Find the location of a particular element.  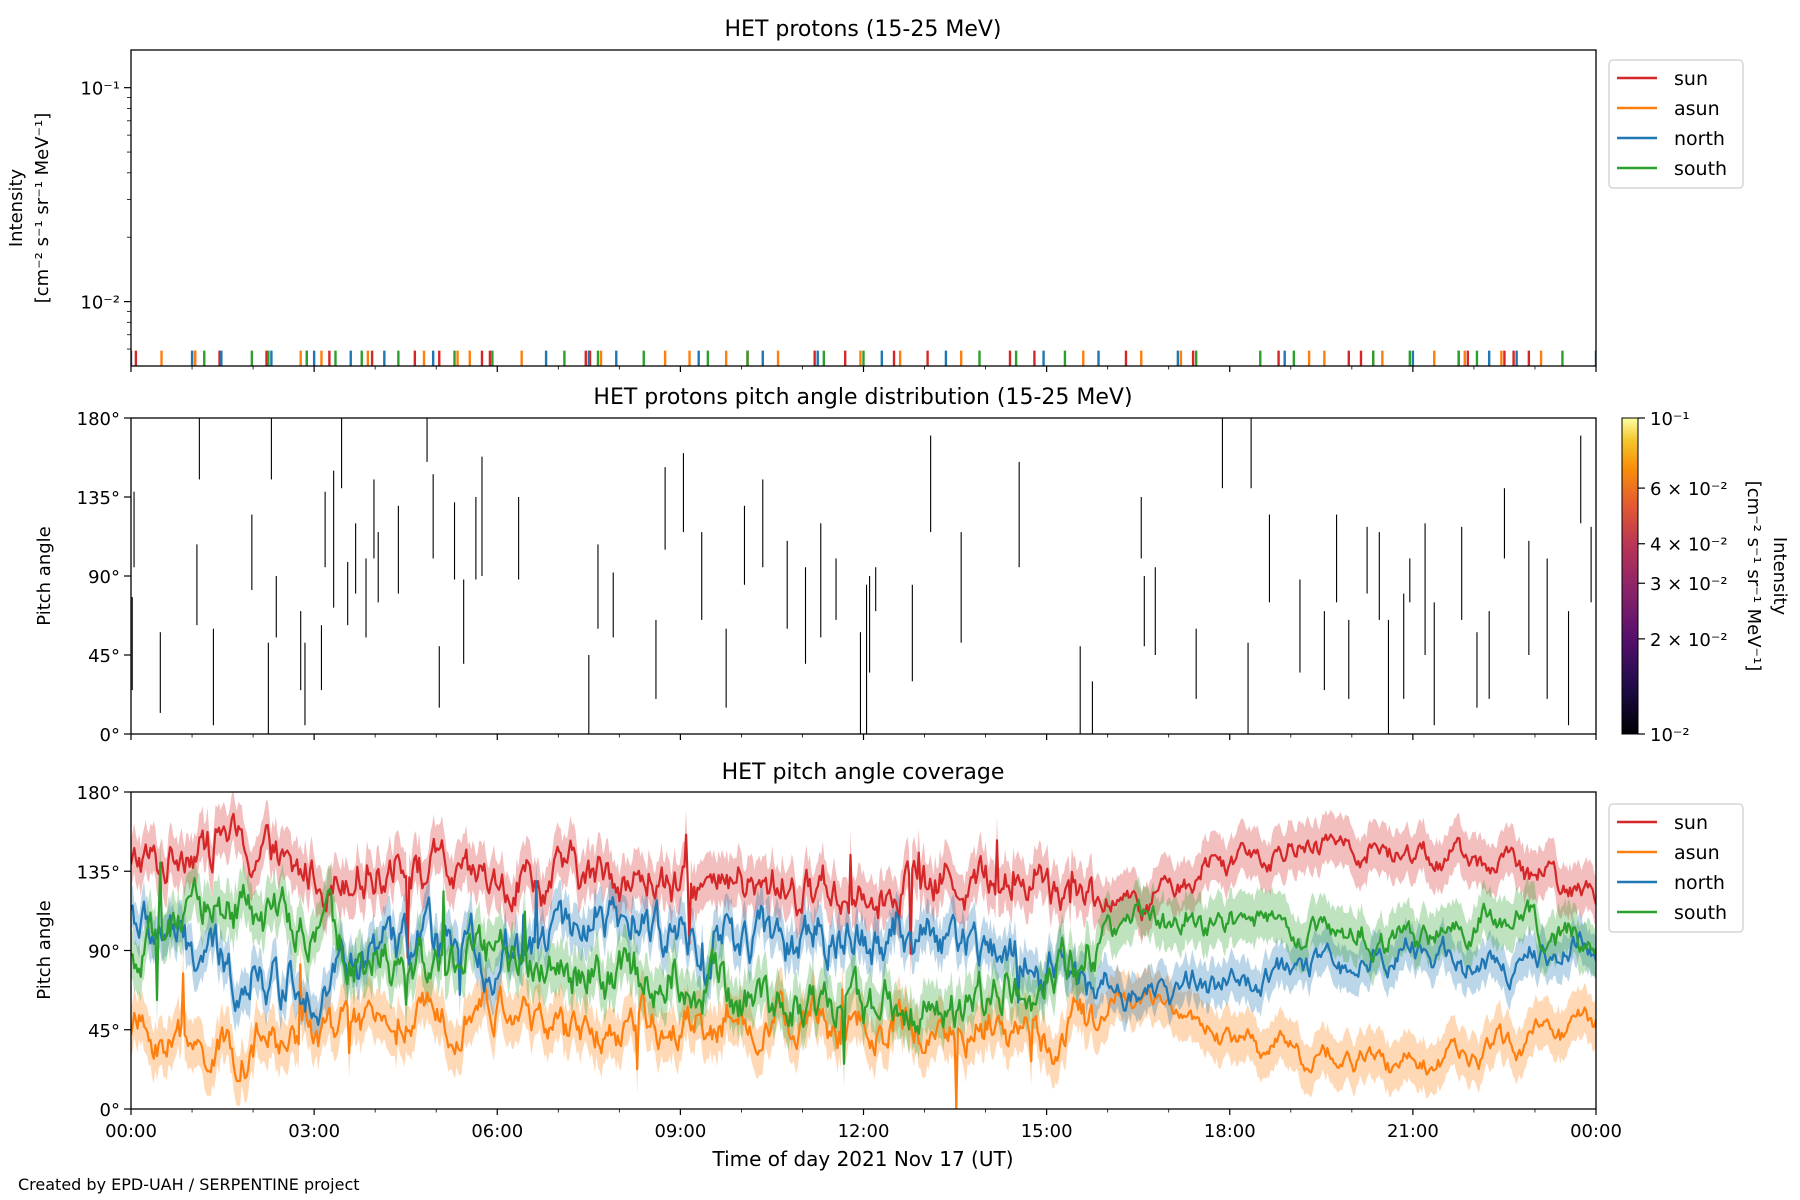

colorbar-tick-label: 10⁻¹ is located at coordinates (1670, 419).